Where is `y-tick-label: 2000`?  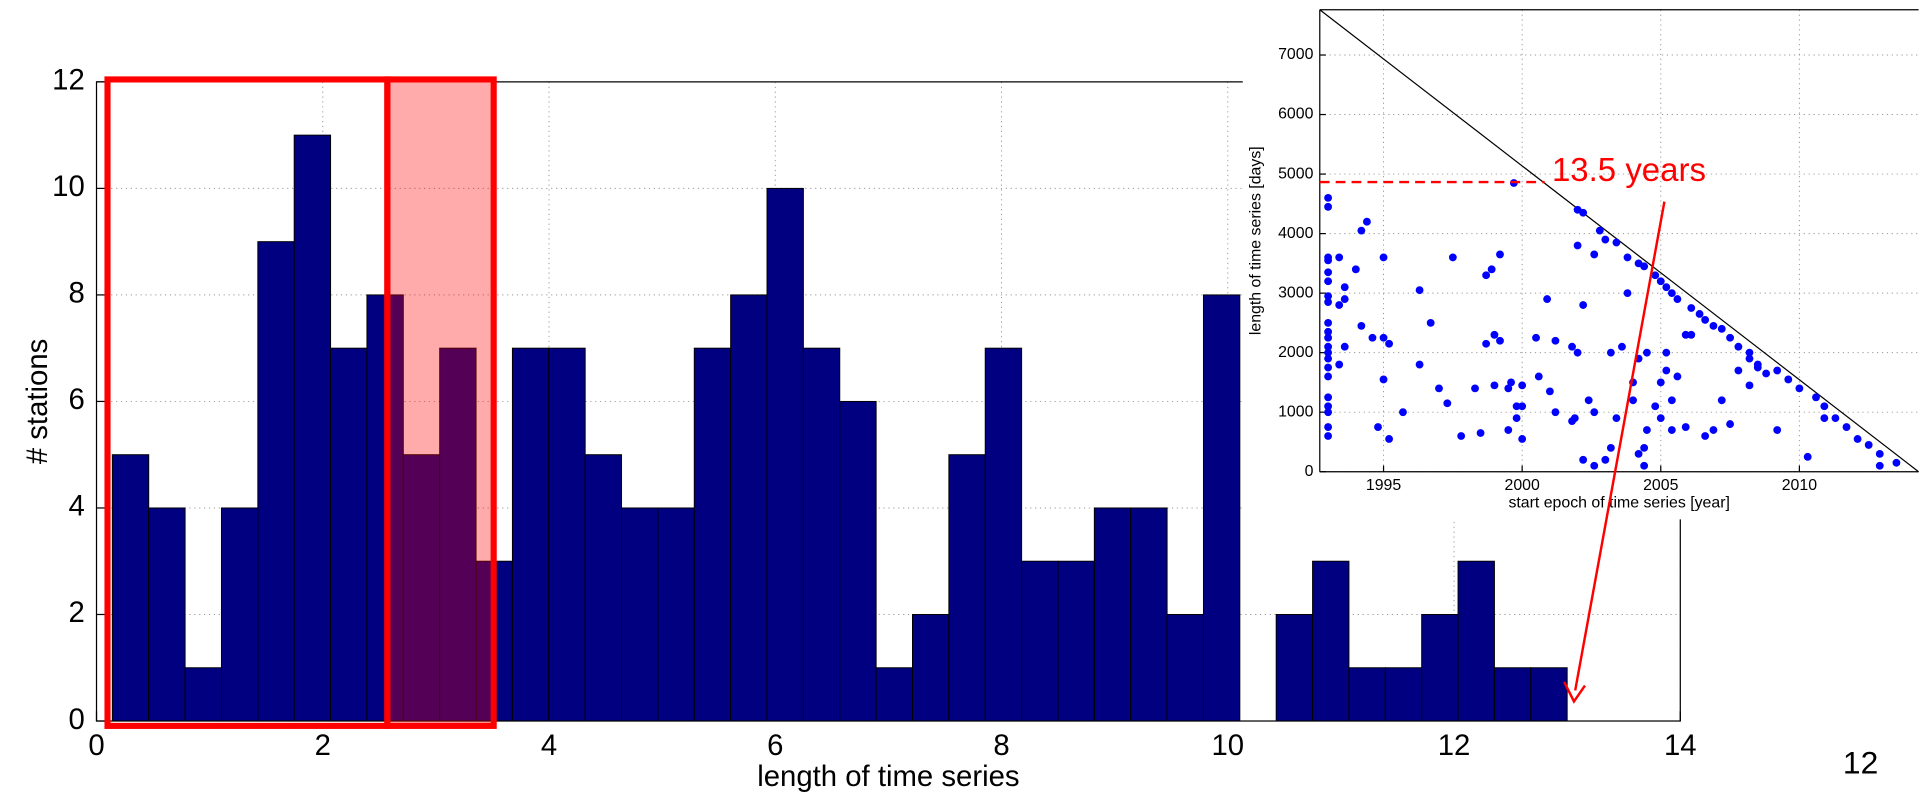 y-tick-label: 2000 is located at coordinates (1295, 352).